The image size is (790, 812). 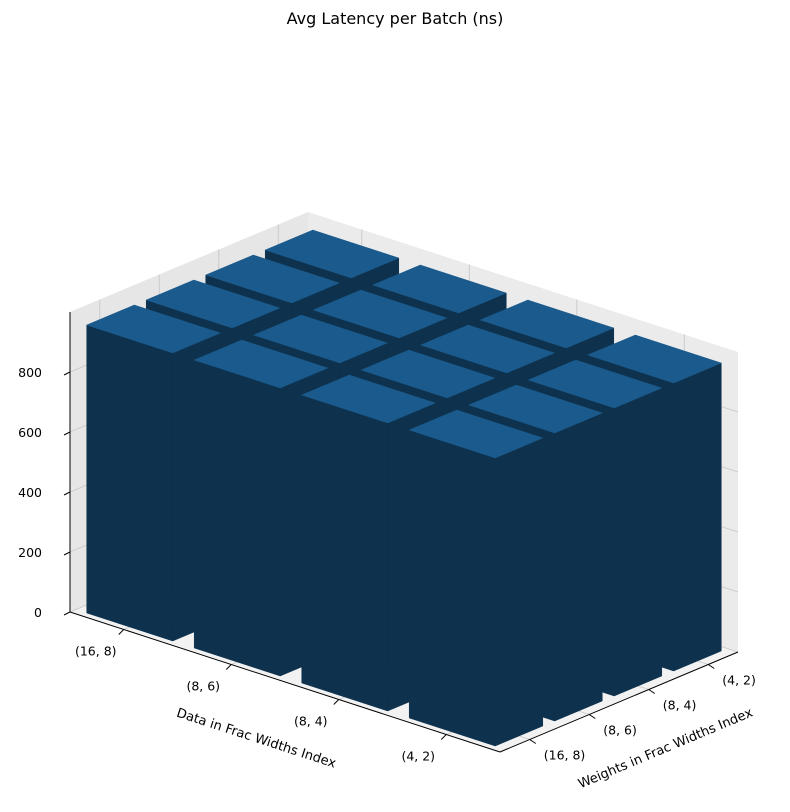 What do you see at coordinates (665, 748) in the screenshot?
I see `y-axis-title: Weights in Frac Widths Index` at bounding box center [665, 748].